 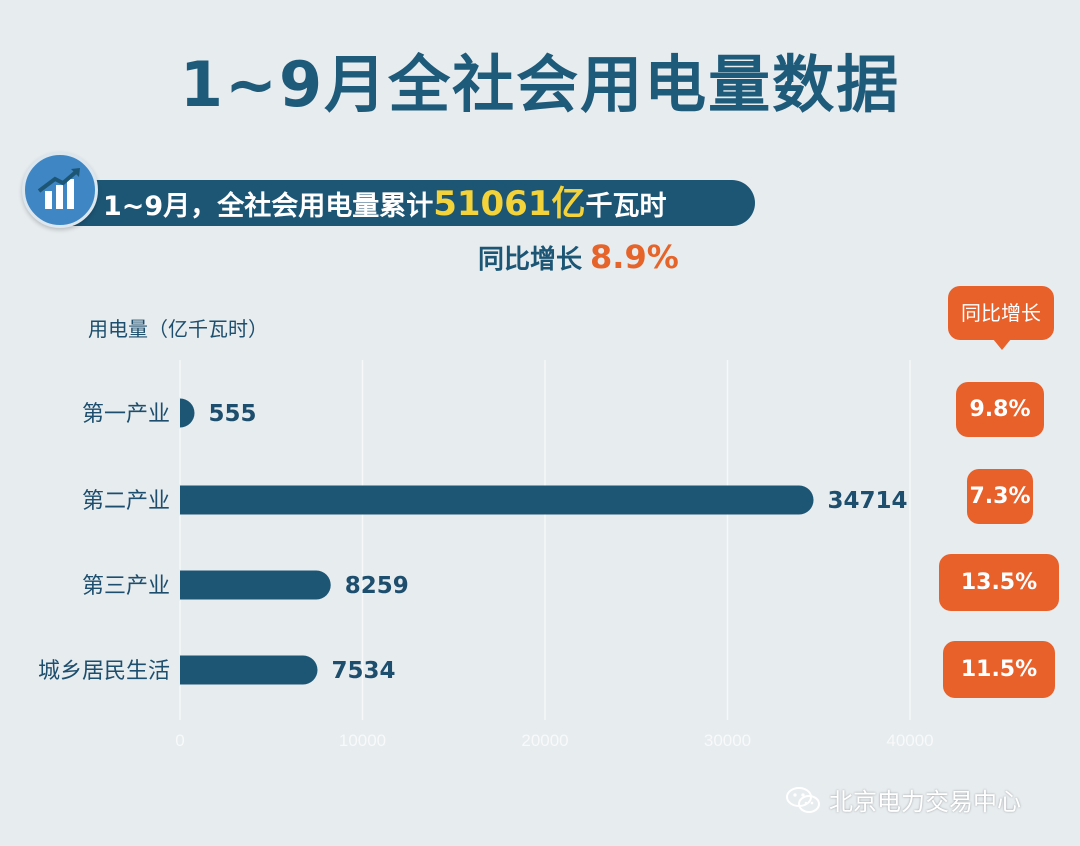 I want to click on category-label: 城乡居民生活, so click(x=104, y=671).